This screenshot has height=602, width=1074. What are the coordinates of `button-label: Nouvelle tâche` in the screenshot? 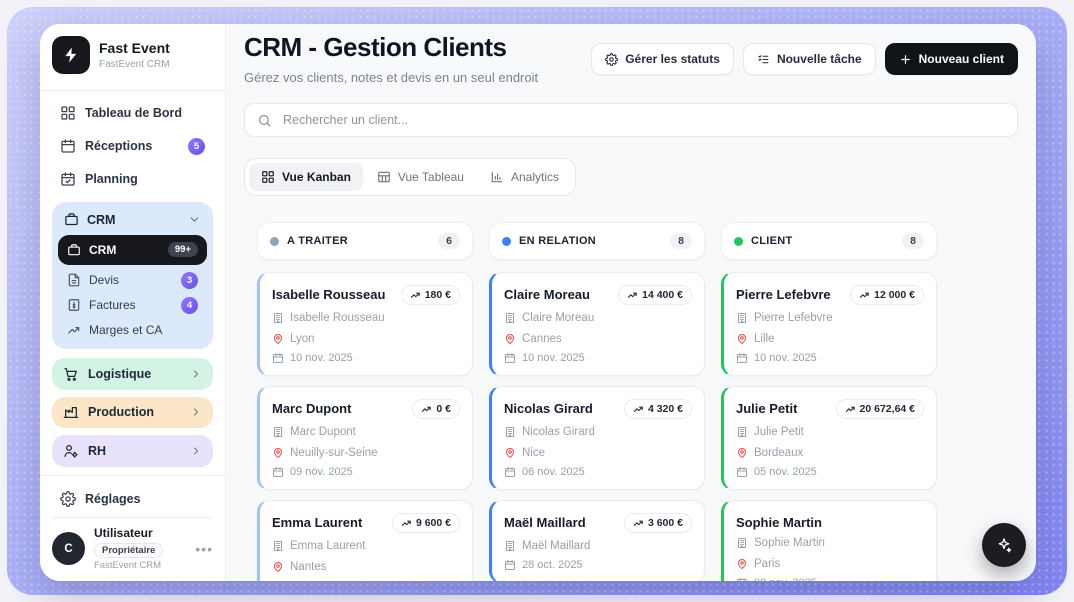 It's located at (819, 59).